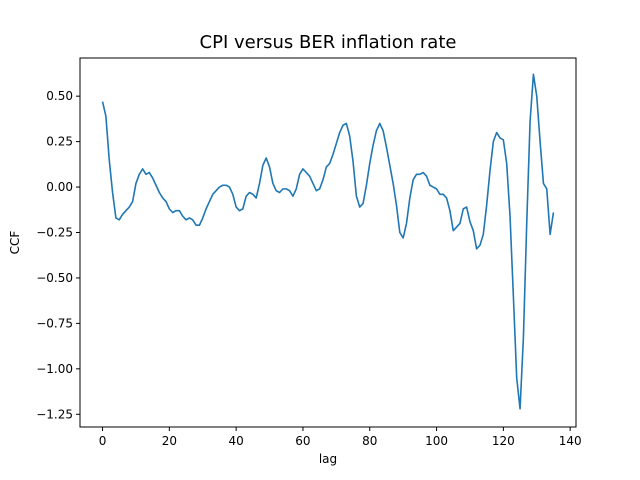  What do you see at coordinates (59, 187) in the screenshot?
I see `y-tick-label: 0.00` at bounding box center [59, 187].